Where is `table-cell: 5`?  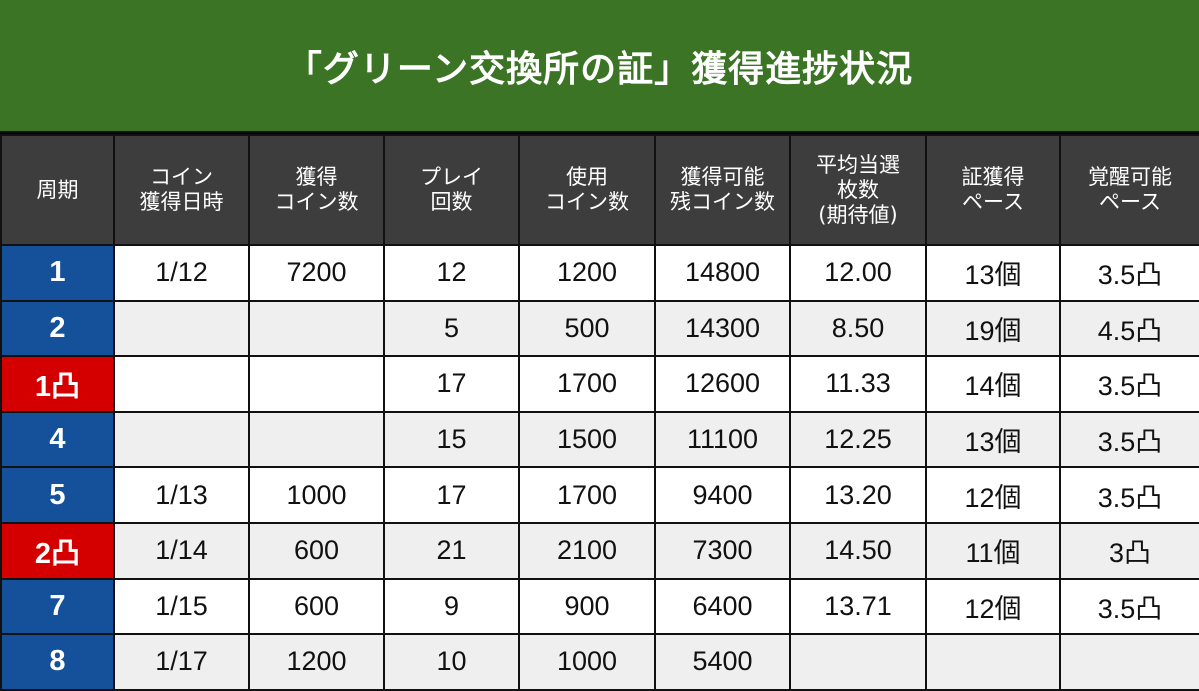 table-cell: 5 is located at coordinates (451, 328).